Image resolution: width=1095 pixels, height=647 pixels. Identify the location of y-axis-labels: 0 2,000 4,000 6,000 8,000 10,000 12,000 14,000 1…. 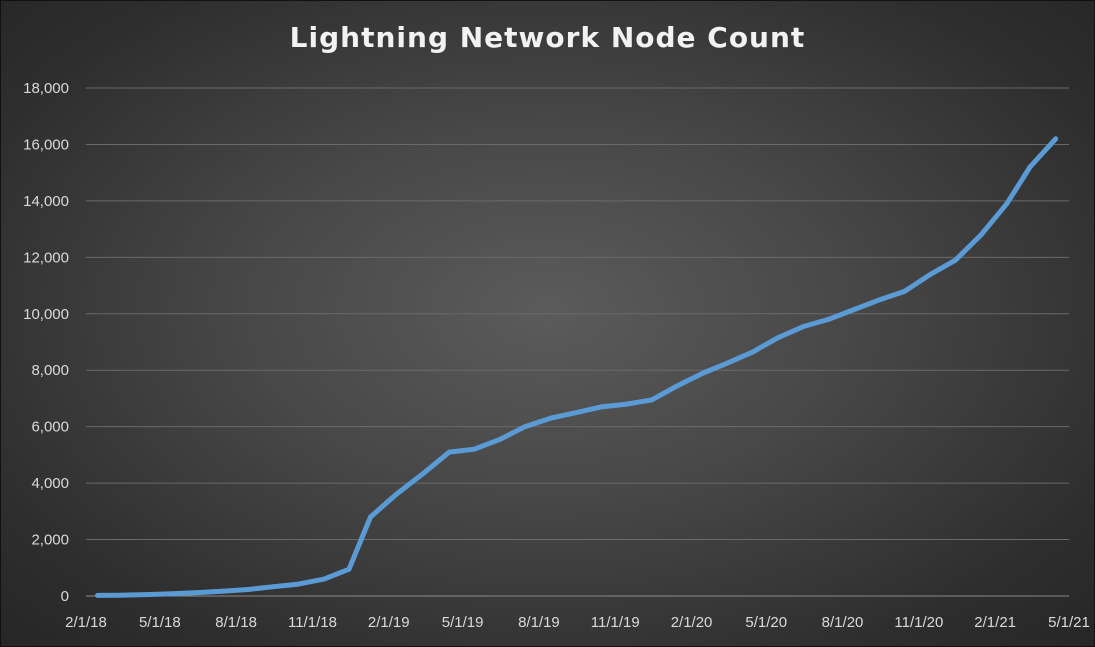
(46, 342).